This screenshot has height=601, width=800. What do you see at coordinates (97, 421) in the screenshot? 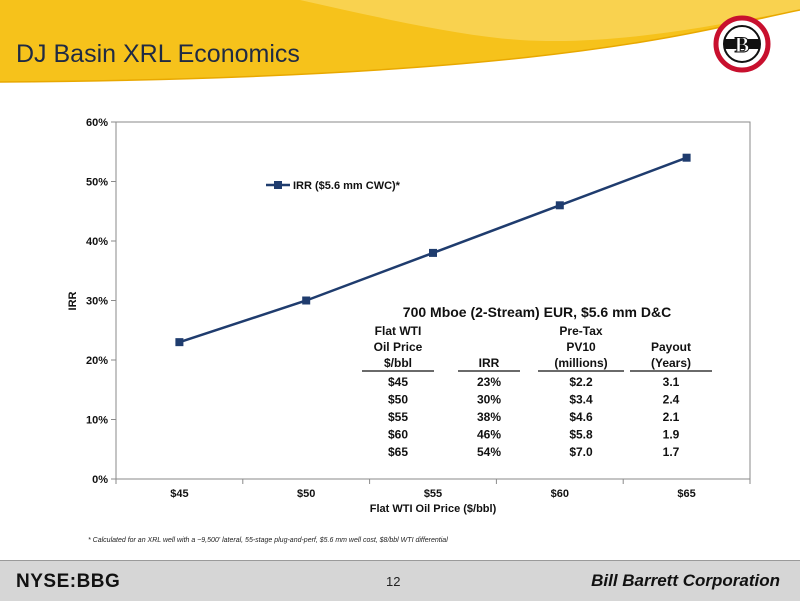
I see `y-tick-label: 10%` at bounding box center [97, 421].